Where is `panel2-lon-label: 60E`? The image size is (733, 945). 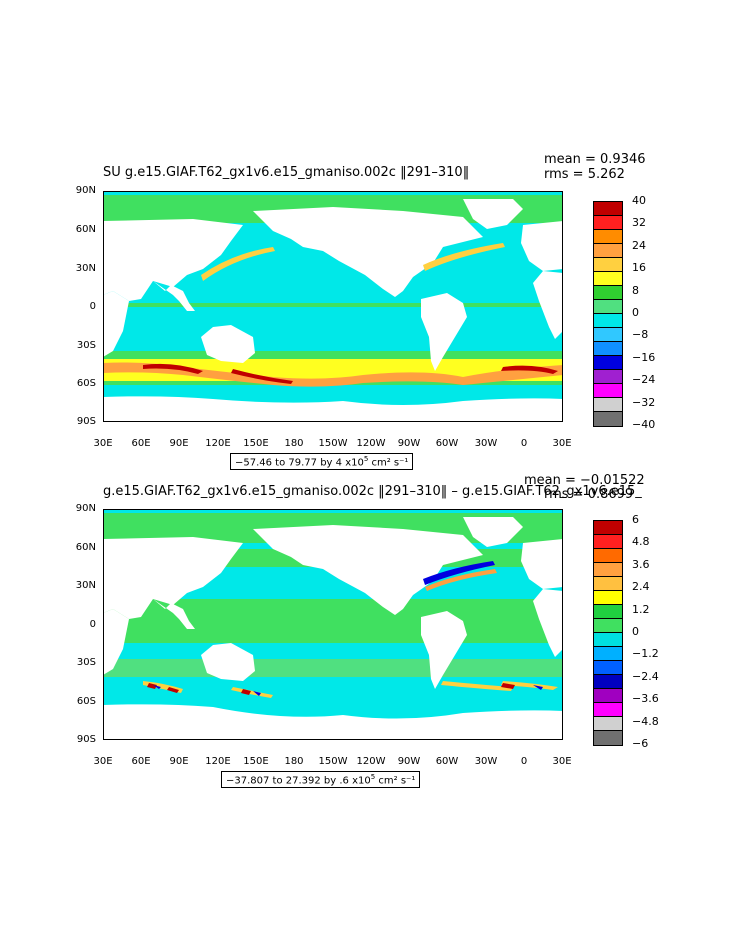
panel2-lon-label: 60E is located at coordinates (141, 761).